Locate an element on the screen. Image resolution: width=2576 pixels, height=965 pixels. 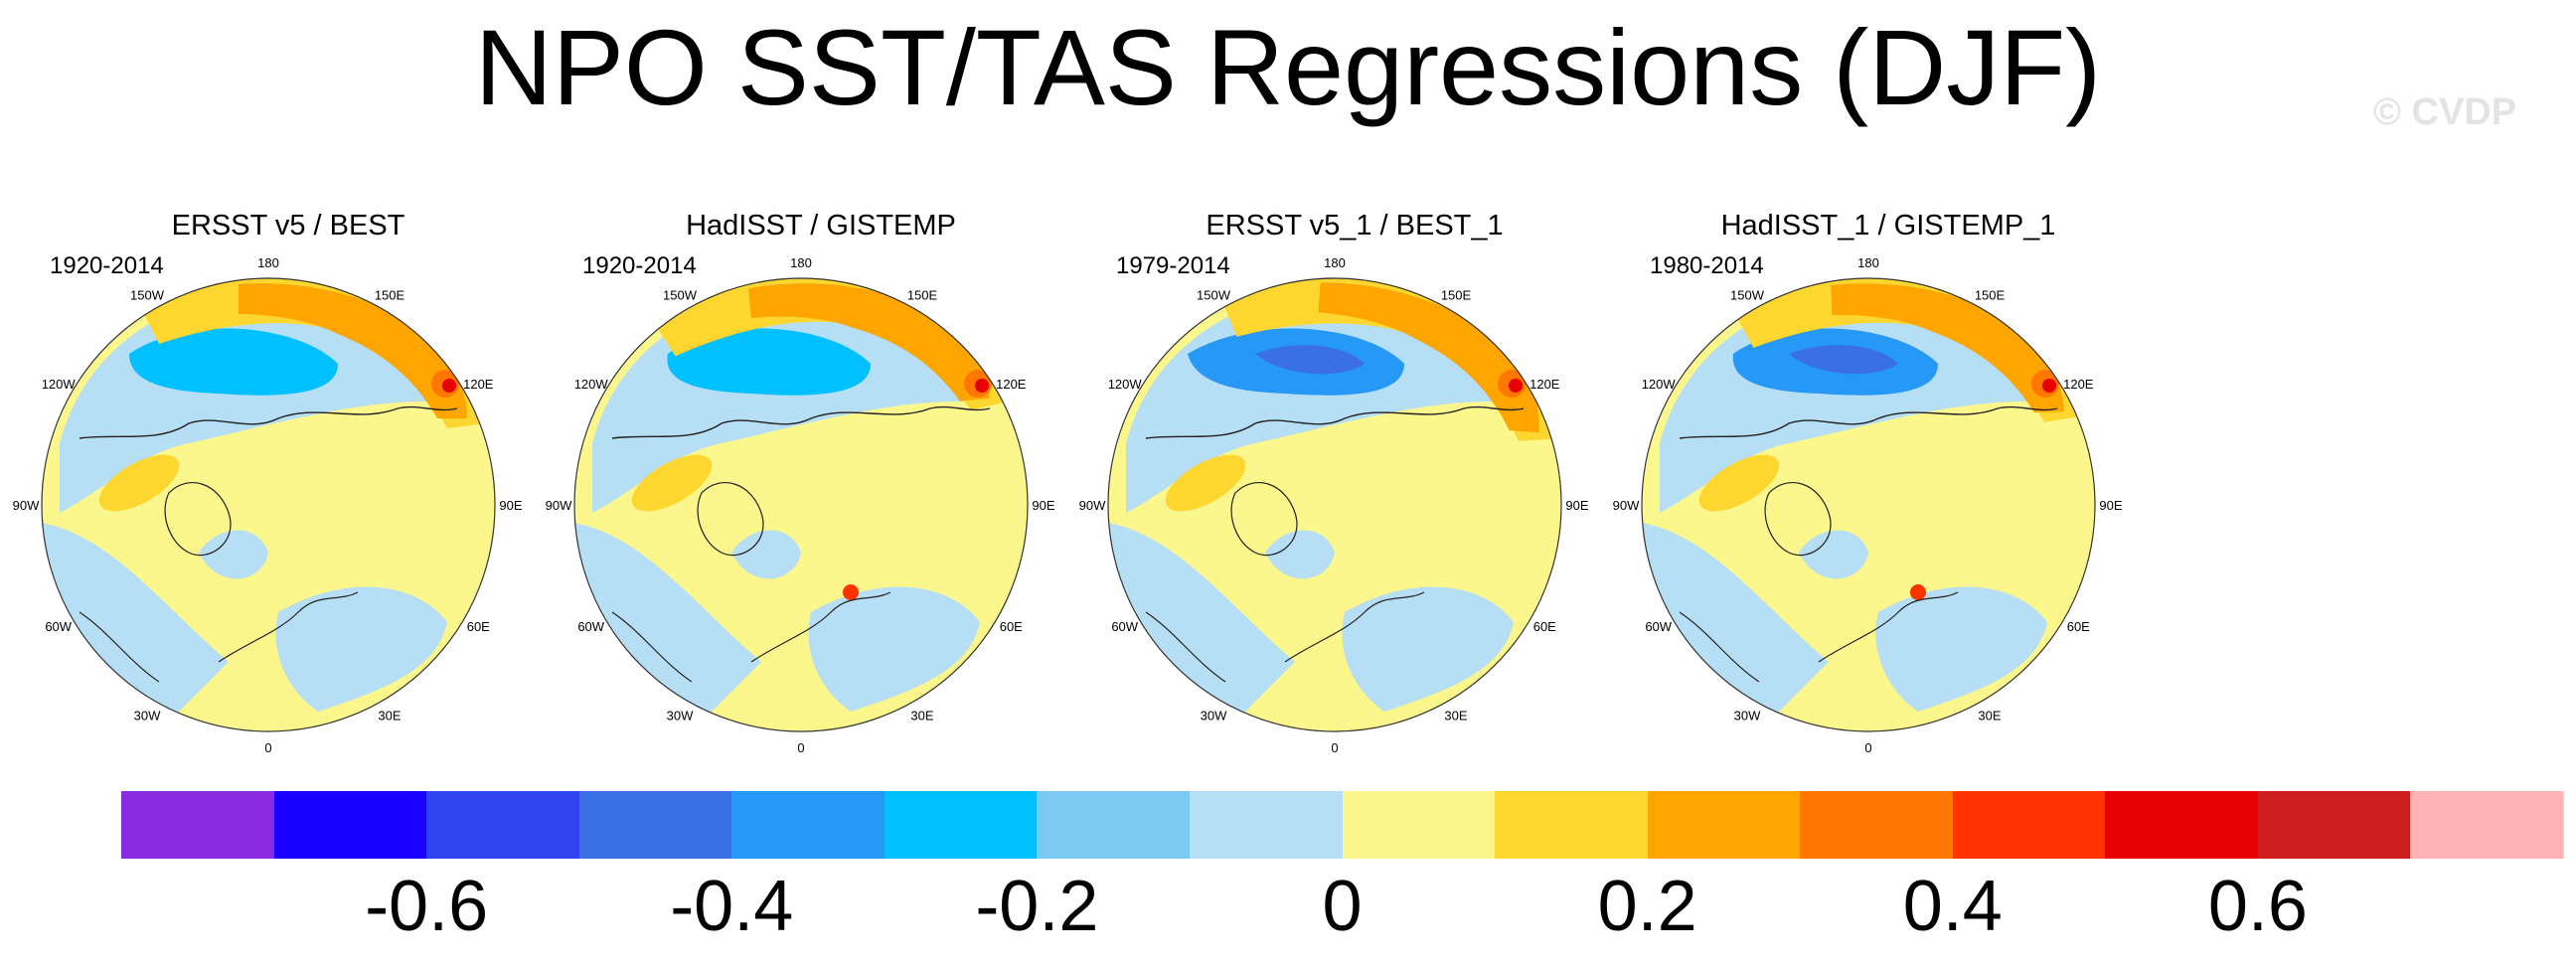
panel-years: 1920-2014 is located at coordinates (107, 265).